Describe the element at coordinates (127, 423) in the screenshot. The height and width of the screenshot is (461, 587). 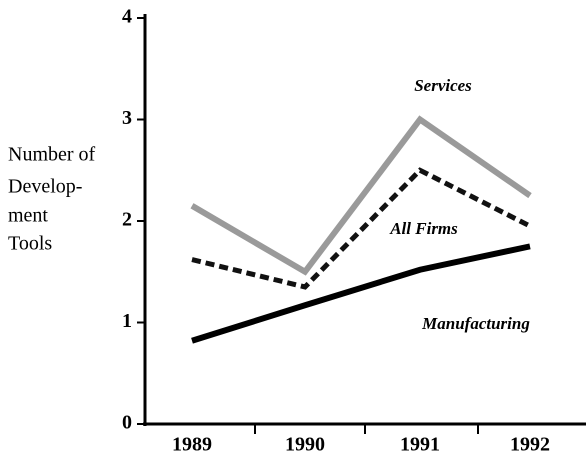
I see `y-tick-label: 0` at that location.